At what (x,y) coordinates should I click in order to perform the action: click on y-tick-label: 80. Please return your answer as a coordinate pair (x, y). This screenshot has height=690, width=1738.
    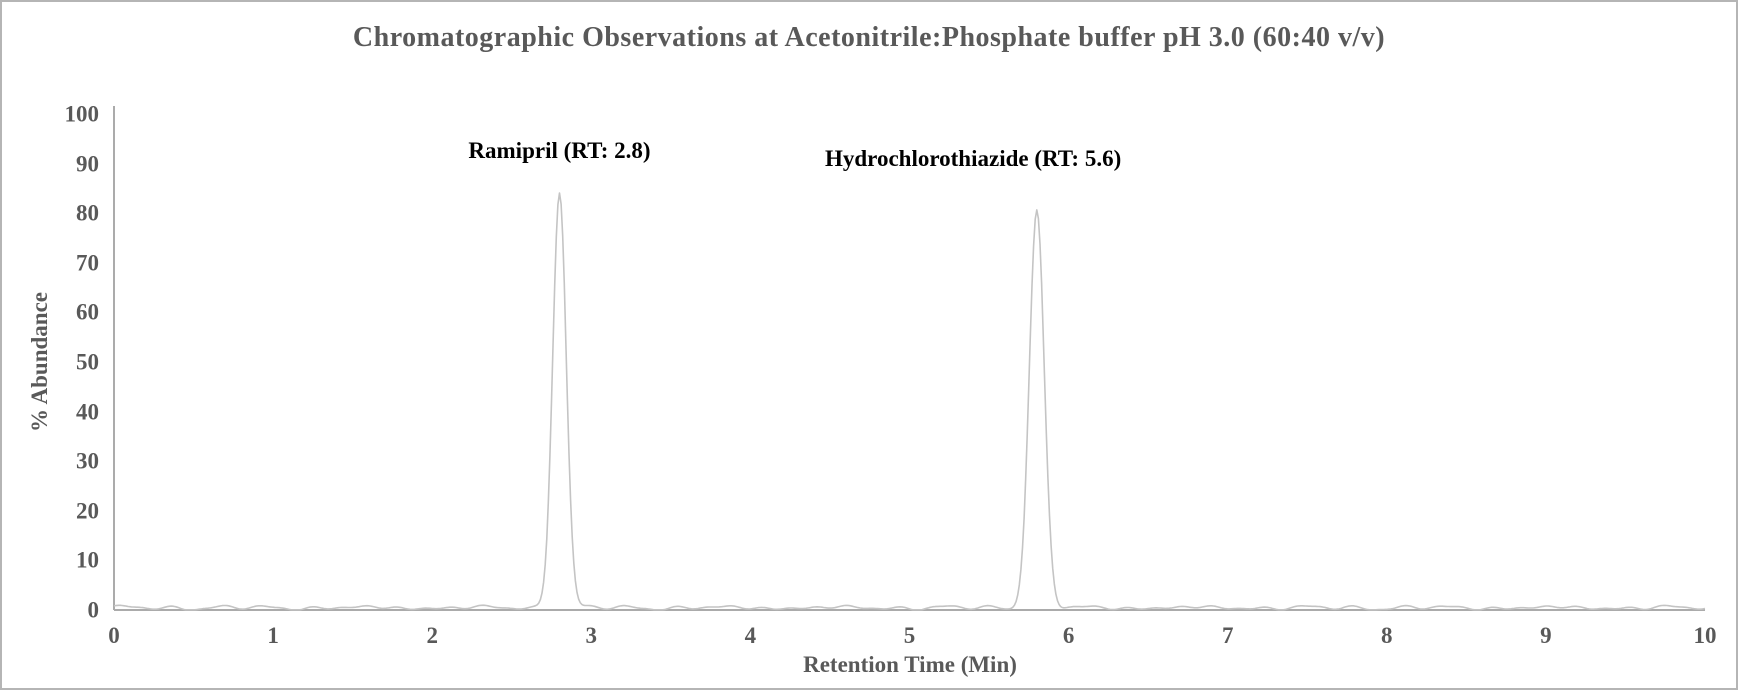
    Looking at the image, I should click on (87, 213).